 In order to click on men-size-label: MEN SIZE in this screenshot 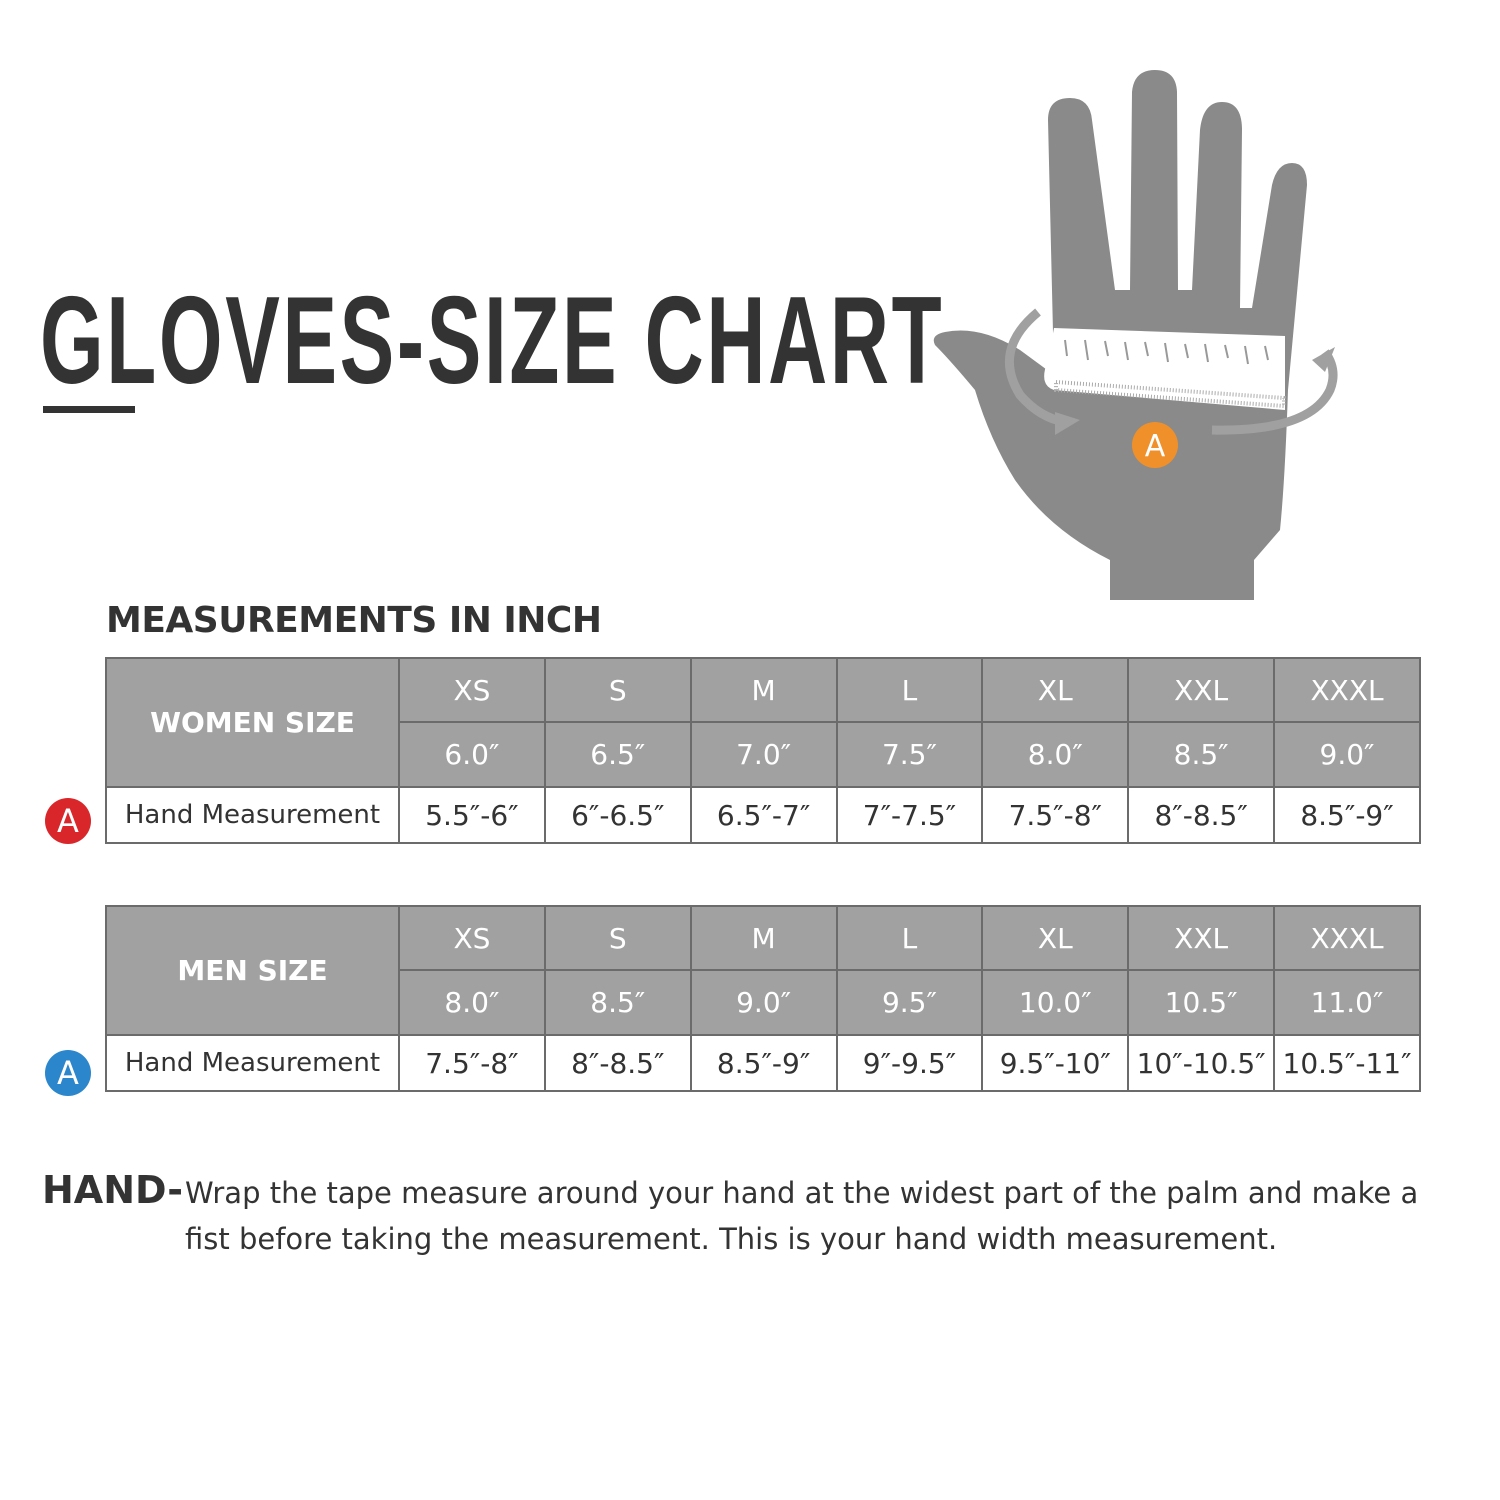, I will do `click(252, 970)`.